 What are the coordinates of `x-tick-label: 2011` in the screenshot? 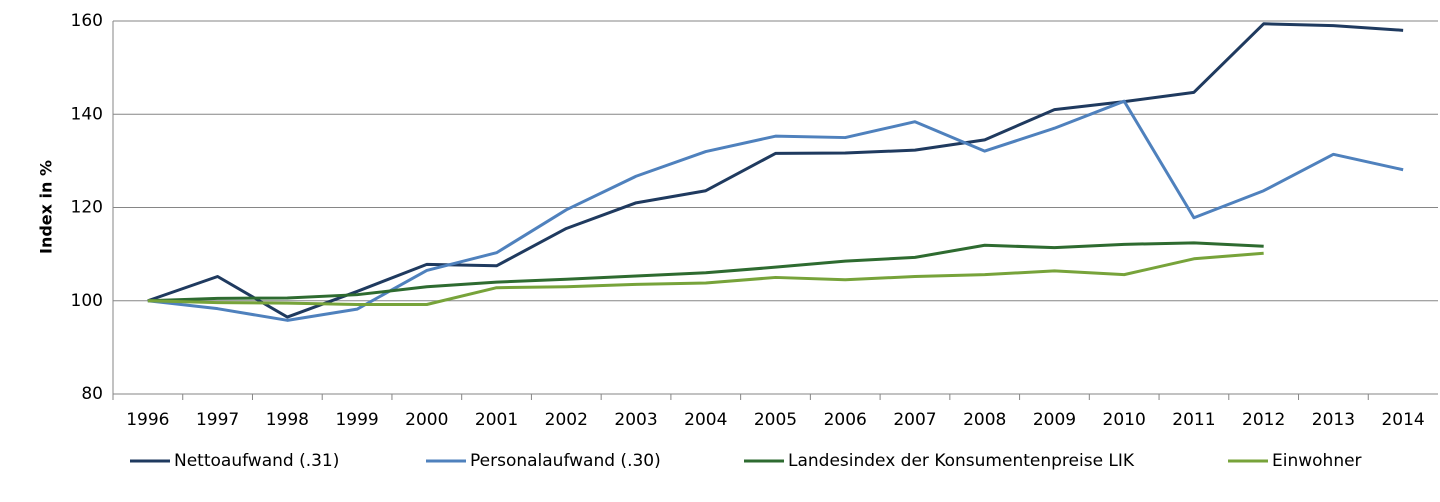 It's located at (1193, 420).